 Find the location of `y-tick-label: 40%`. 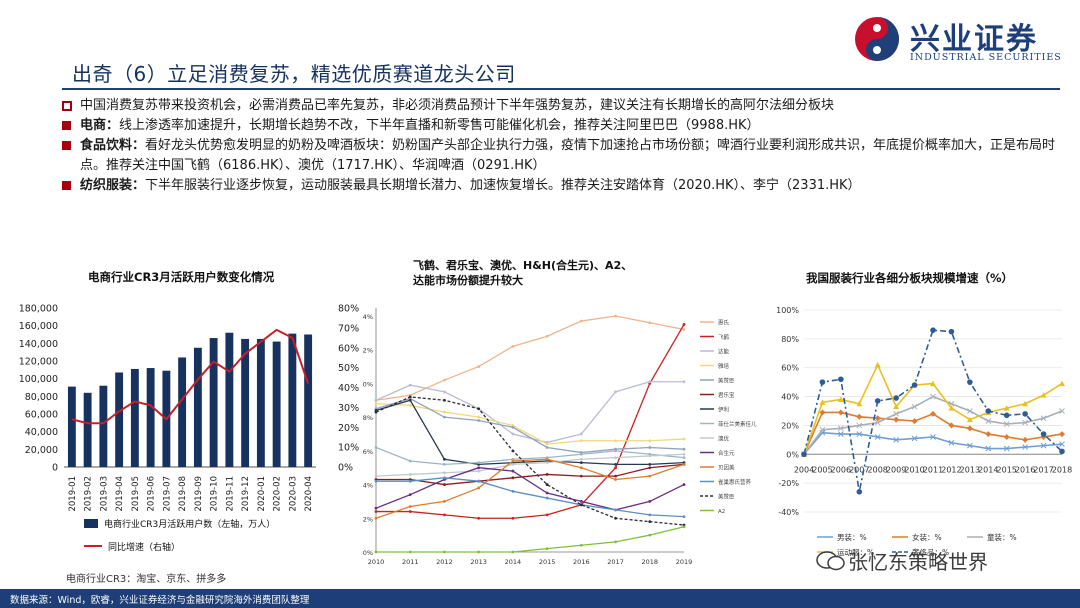

y-tick-label: 40% is located at coordinates (790, 397).